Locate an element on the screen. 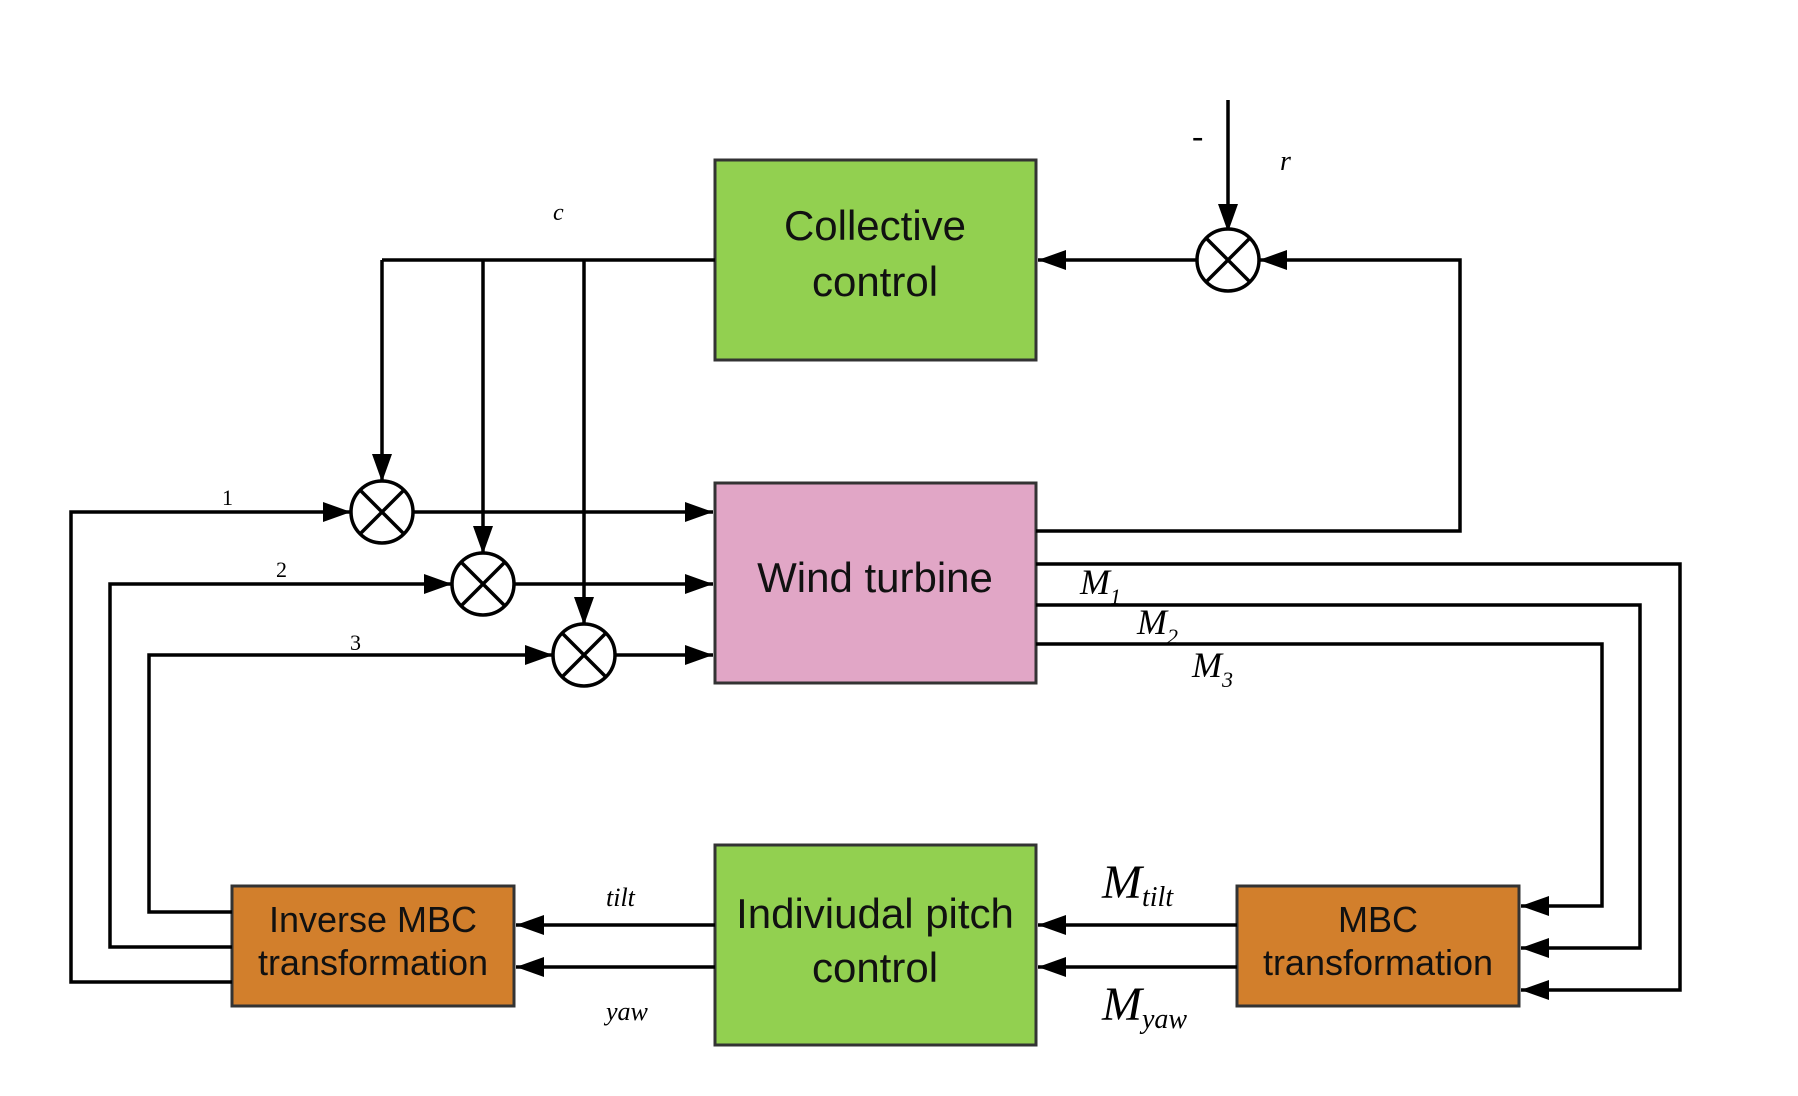 This screenshot has width=1798, height=1096. mbc-block: MBC transformation is located at coordinates (1378, 946).